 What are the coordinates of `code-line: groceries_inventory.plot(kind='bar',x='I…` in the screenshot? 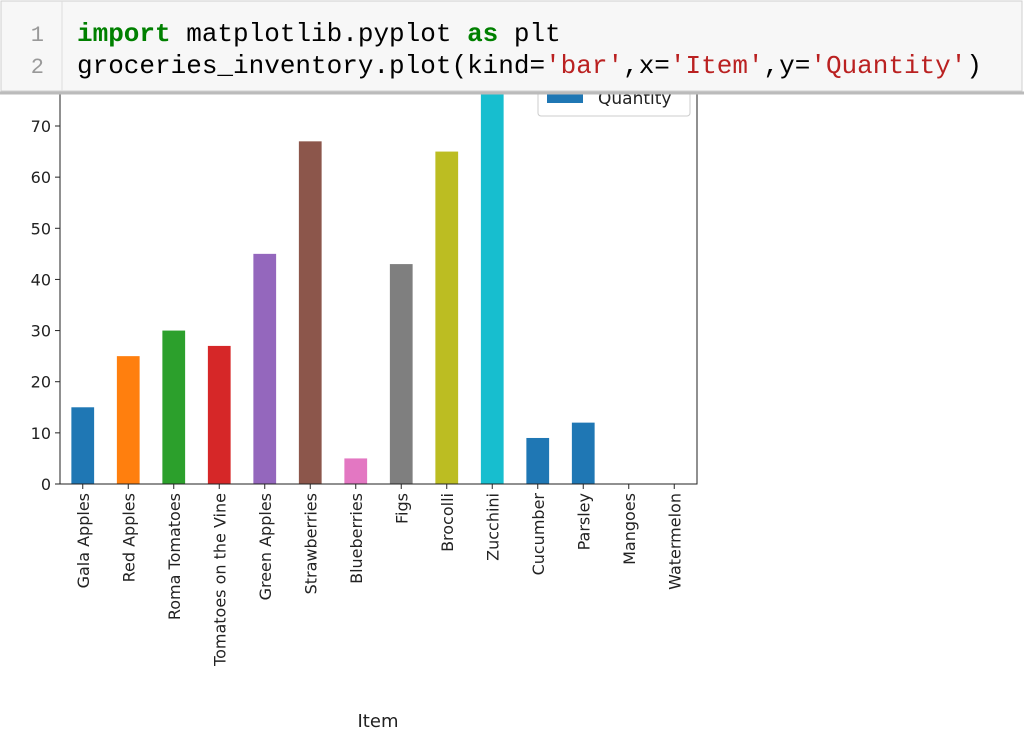 It's located at (529, 66).